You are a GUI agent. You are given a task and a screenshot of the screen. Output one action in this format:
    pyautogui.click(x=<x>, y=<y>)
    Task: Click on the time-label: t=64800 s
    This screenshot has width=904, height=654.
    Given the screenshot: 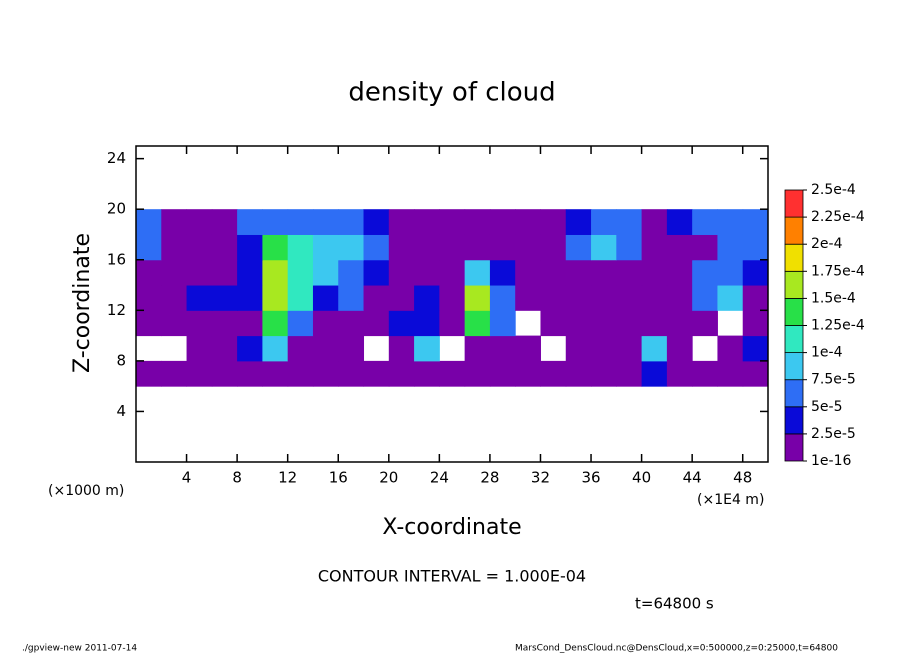 What is the action you would take?
    pyautogui.click(x=674, y=604)
    